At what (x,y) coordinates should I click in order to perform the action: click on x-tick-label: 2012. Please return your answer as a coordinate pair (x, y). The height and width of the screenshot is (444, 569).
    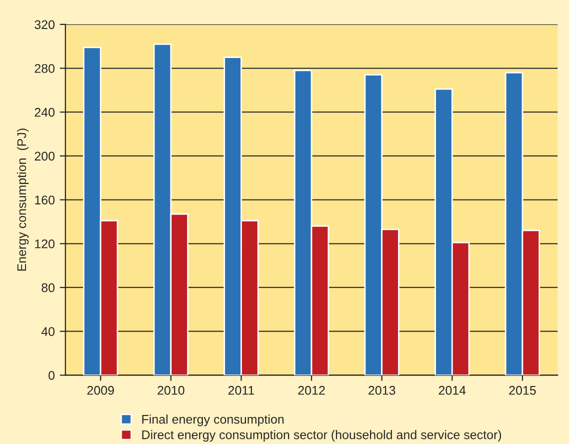
    Looking at the image, I should click on (311, 390).